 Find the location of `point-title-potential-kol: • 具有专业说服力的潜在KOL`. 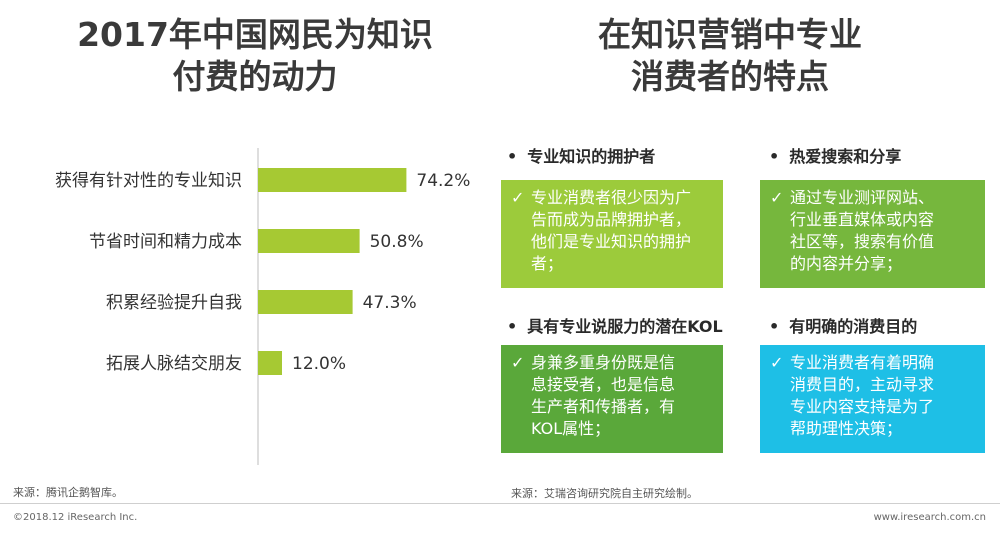

point-title-potential-kol: • 具有专业说服力的潜在KOL is located at coordinates (615, 326).